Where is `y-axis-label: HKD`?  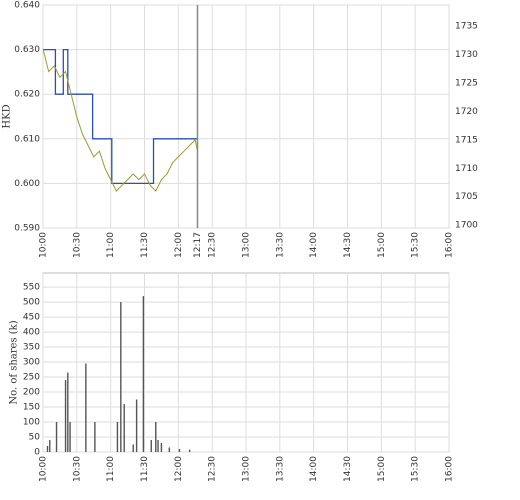 y-axis-label: HKD is located at coordinates (7, 116).